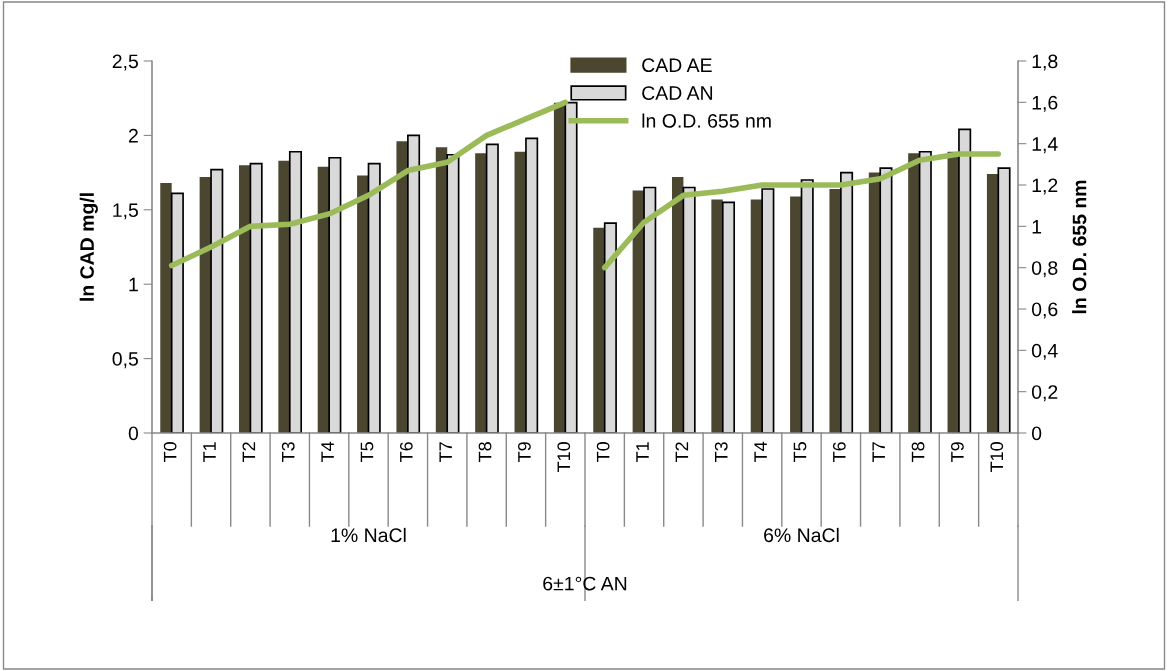 The image size is (1168, 671). Describe the element at coordinates (1045, 186) in the screenshot. I see `y2-tick-label: 1,2` at that location.